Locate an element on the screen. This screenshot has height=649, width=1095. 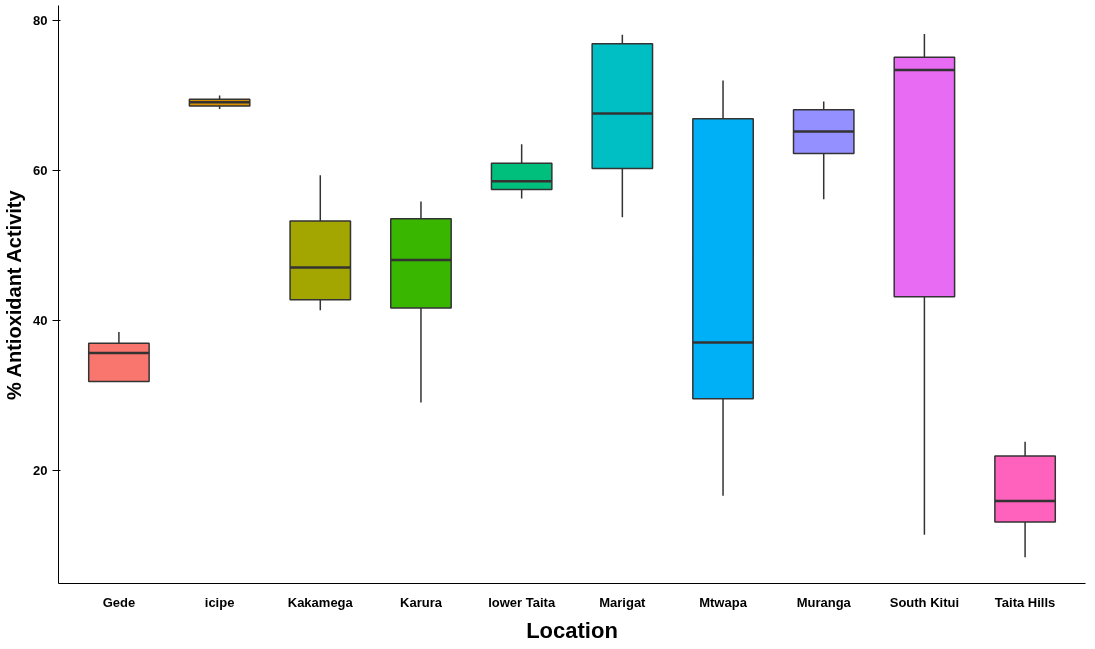
x-tick-label: Muranga is located at coordinates (824, 602).